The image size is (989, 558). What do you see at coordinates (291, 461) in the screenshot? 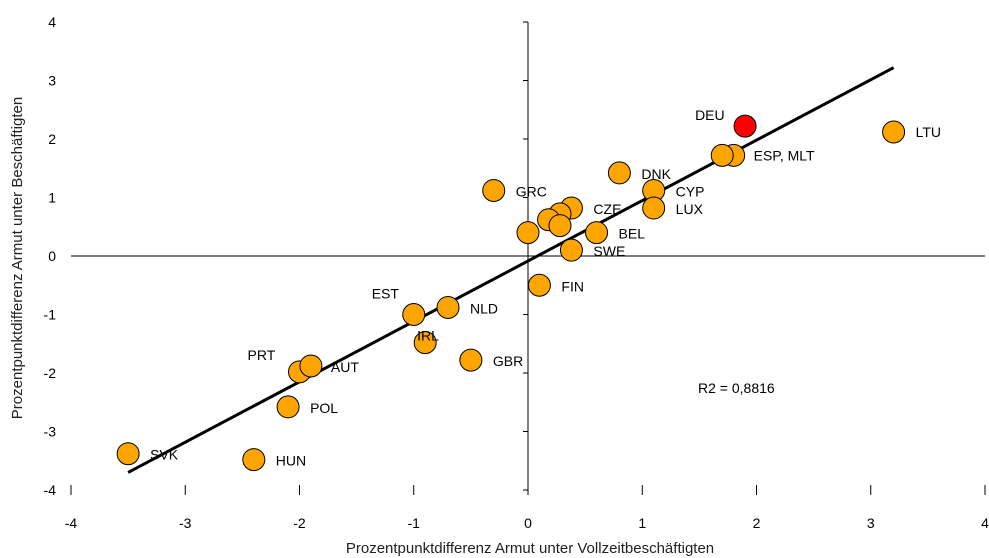
I see `point-label: HUN` at bounding box center [291, 461].